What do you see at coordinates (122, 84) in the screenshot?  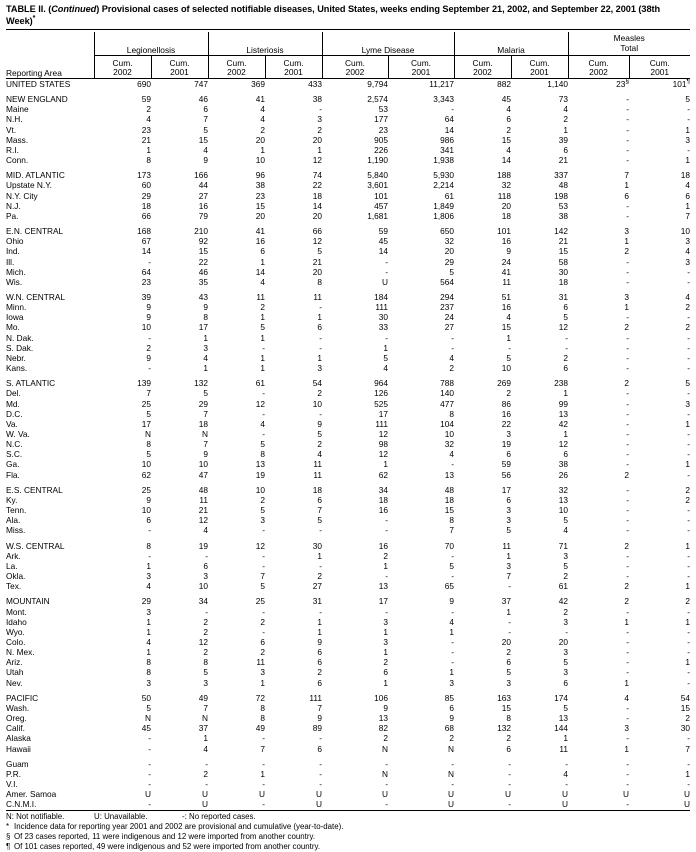 I see `row-value-0: 690` at bounding box center [122, 84].